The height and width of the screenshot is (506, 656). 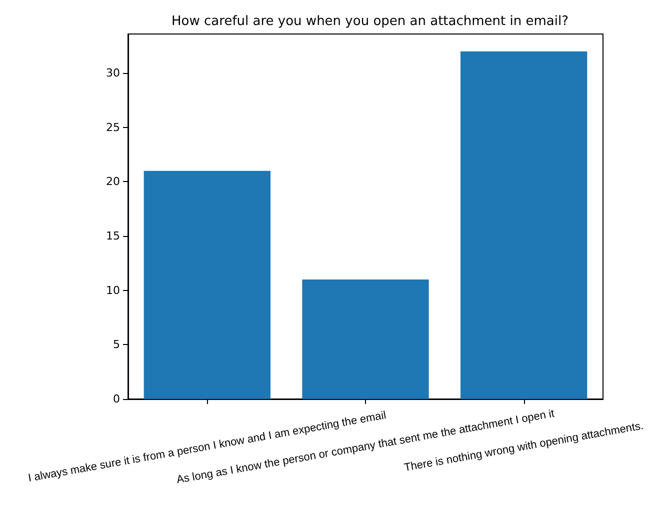 What do you see at coordinates (116, 345) in the screenshot?
I see `y-tick-label: 5` at bounding box center [116, 345].